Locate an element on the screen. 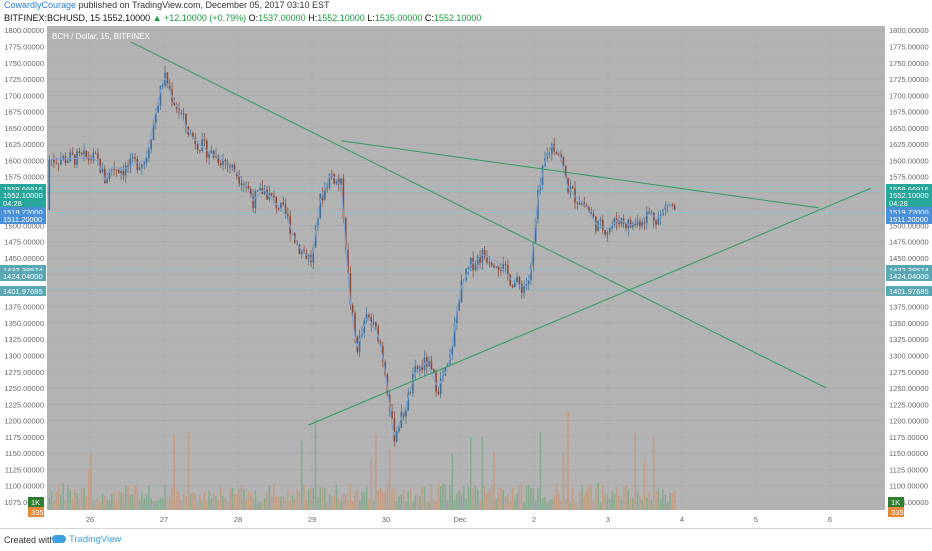 This screenshot has height=551, width=932. y-tick-label-right: 1500.00000 is located at coordinates (909, 225).